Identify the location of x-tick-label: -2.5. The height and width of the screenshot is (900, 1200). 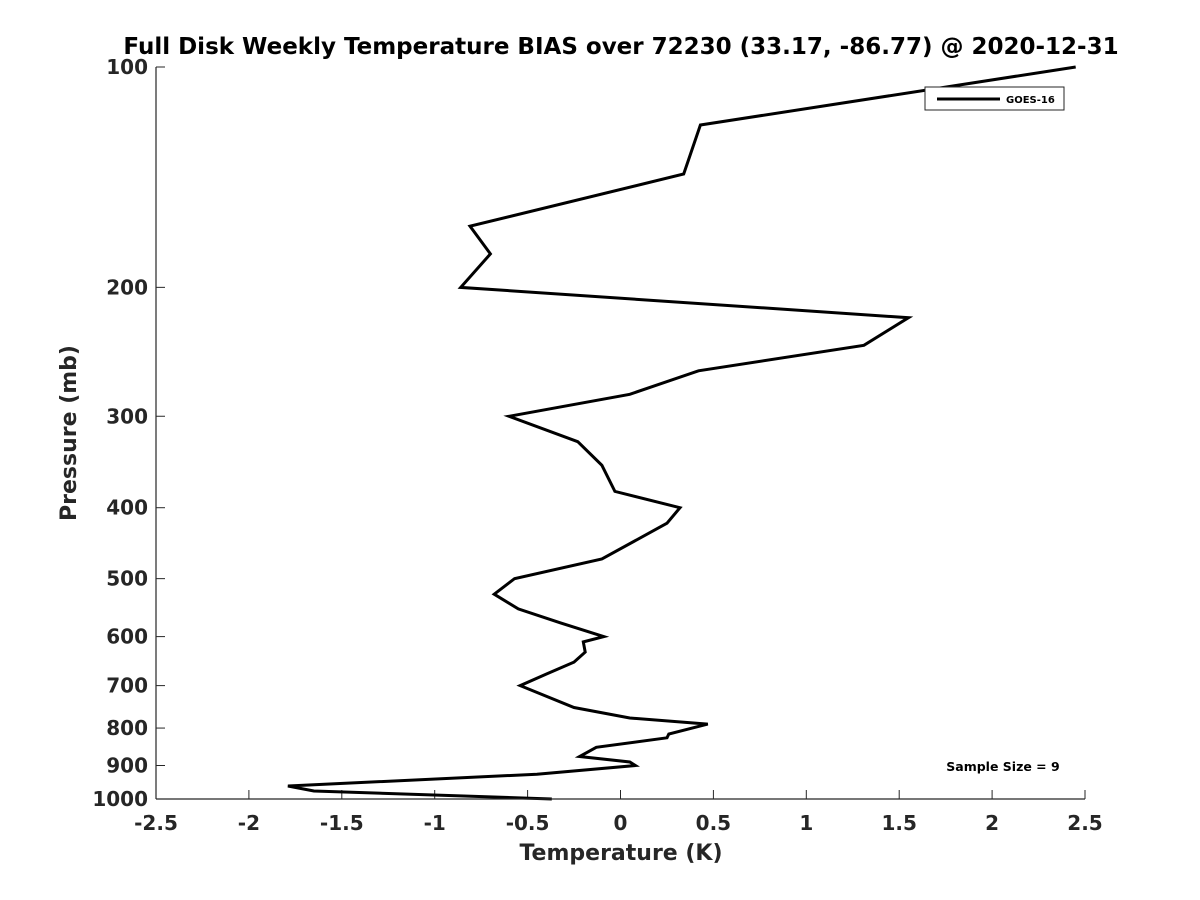
(156, 823).